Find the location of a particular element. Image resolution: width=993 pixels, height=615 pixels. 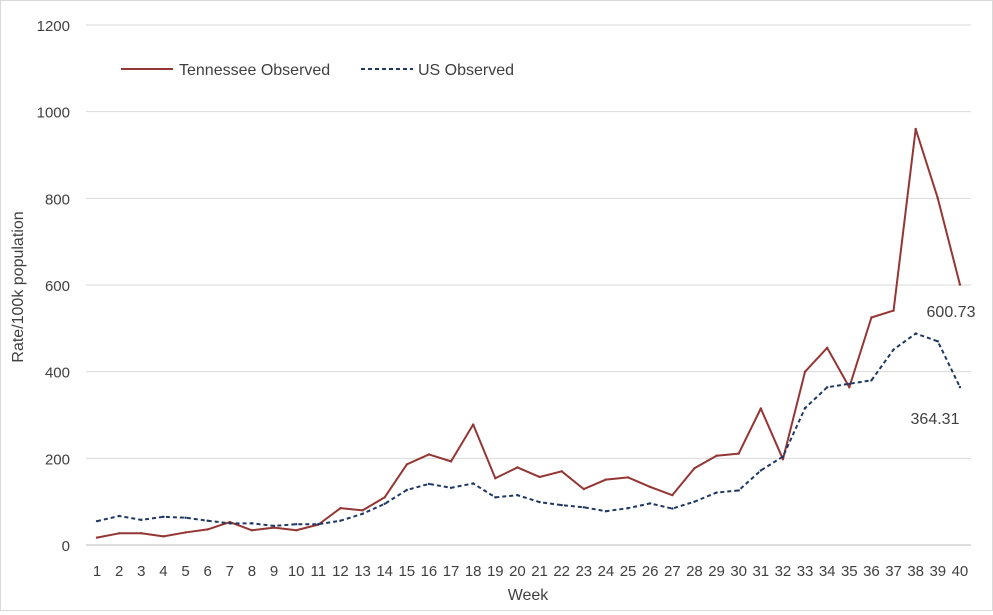

x-tick-label: 4 is located at coordinates (163, 571).